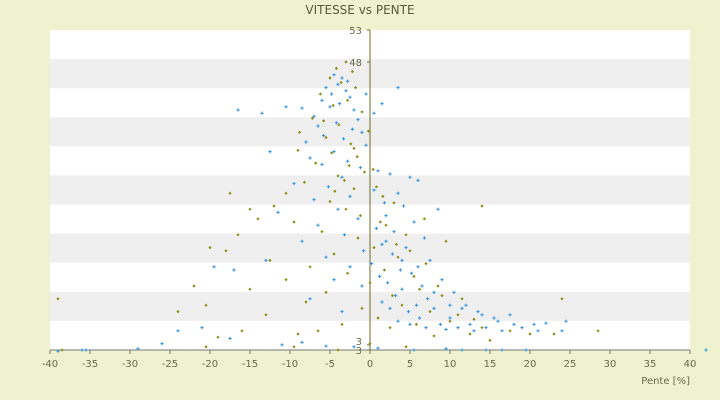 This screenshot has width=720, height=400. I want to click on x-tick-label: -15, so click(250, 364).